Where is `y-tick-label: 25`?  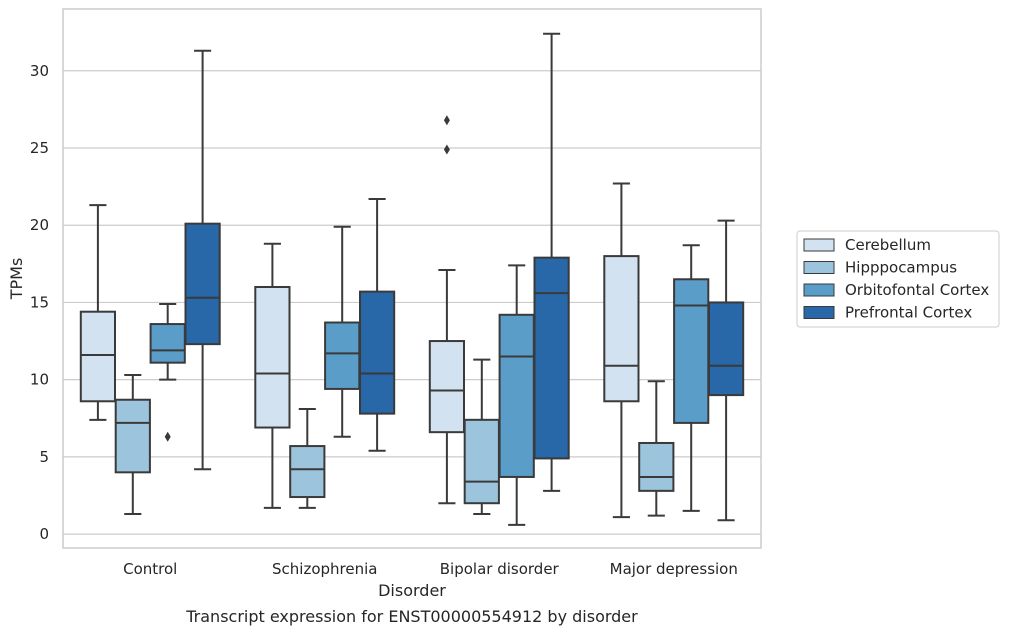
y-tick-label: 25 is located at coordinates (39, 148).